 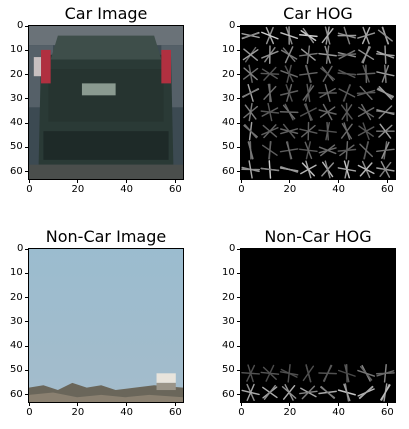 I want to click on y-tick-label: 60, so click(x=228, y=394).